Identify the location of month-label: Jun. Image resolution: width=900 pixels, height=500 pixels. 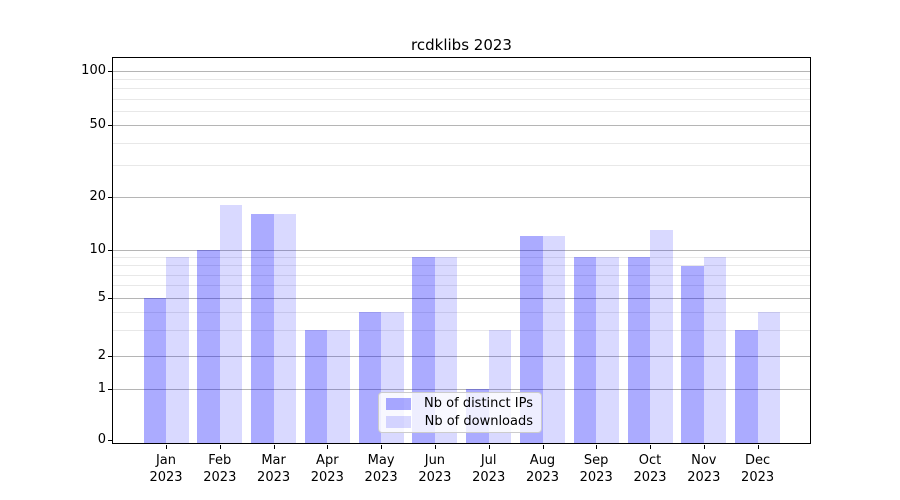
(435, 460).